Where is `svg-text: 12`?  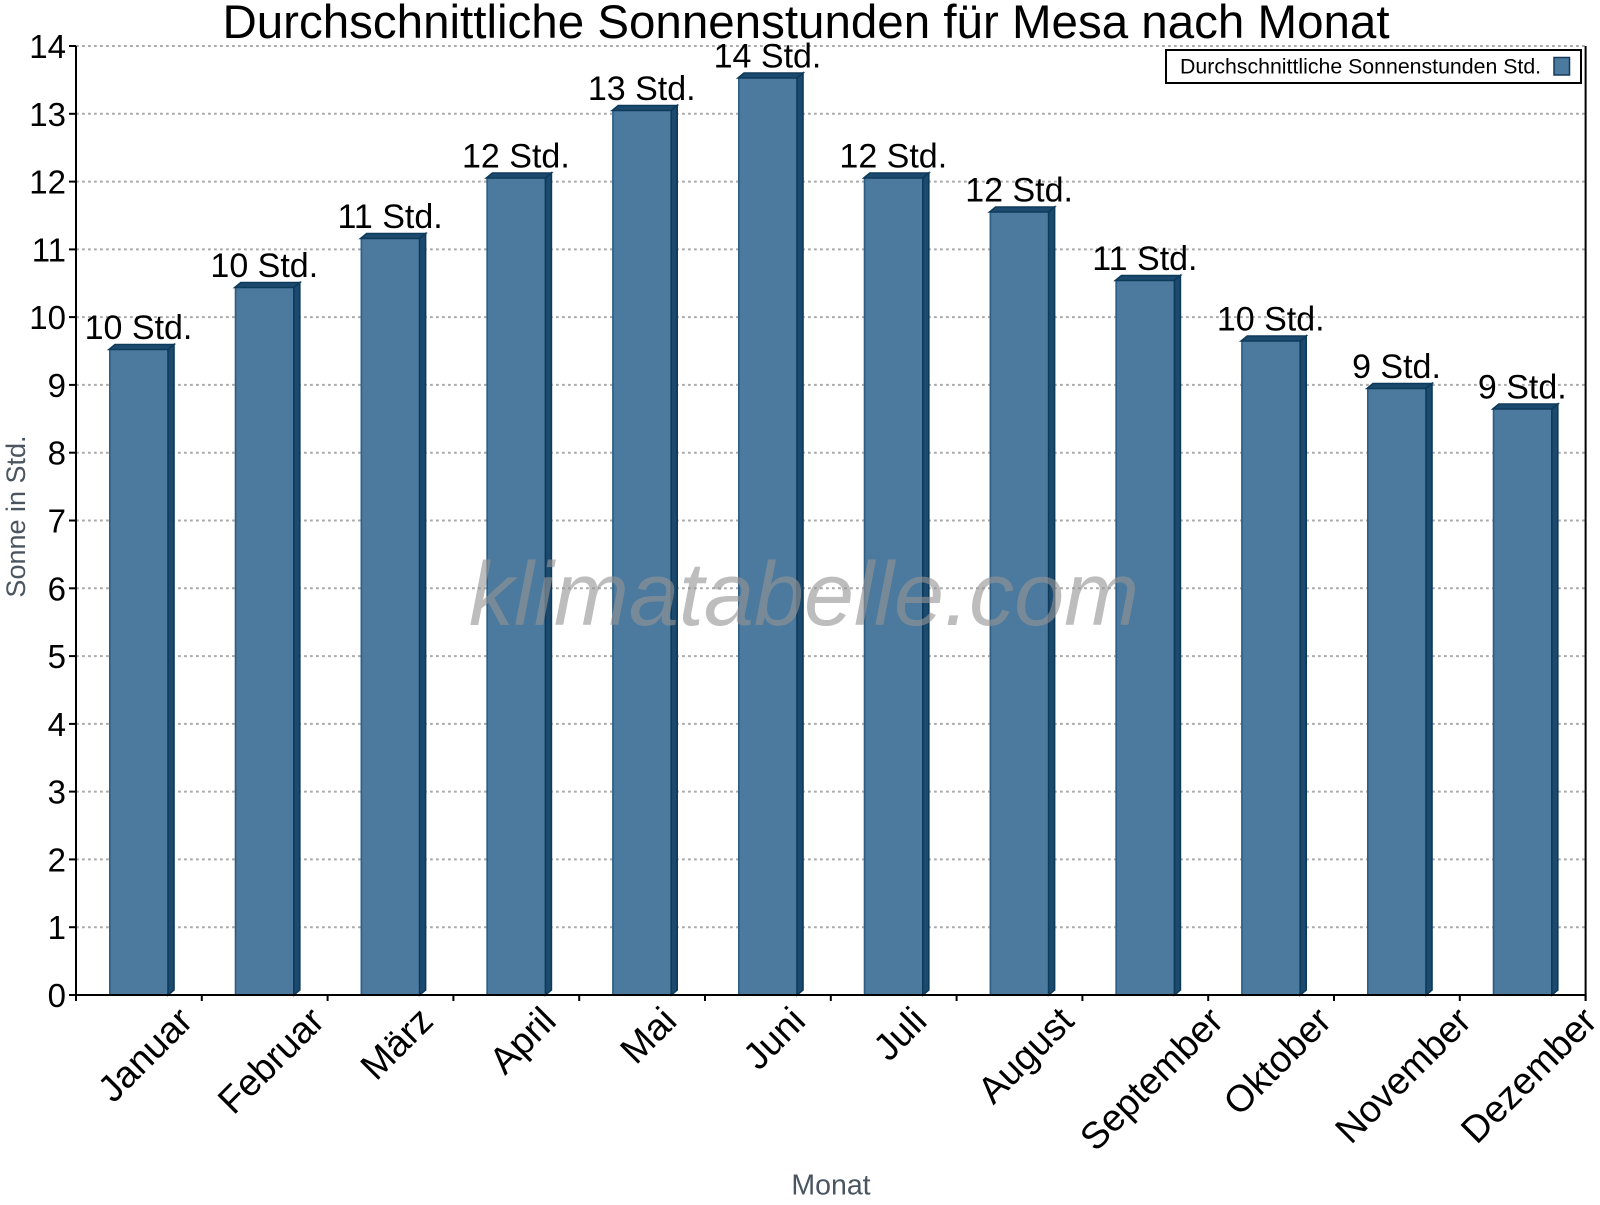
svg-text: 12 is located at coordinates (47, 182).